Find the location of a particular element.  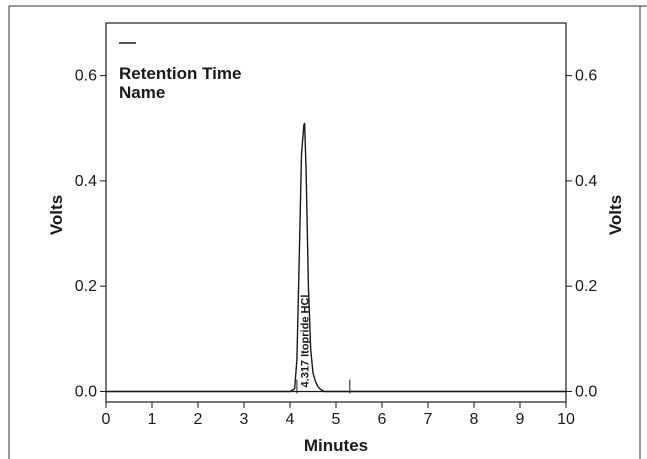

legend: Retention Time Name is located at coordinates (180, 72).